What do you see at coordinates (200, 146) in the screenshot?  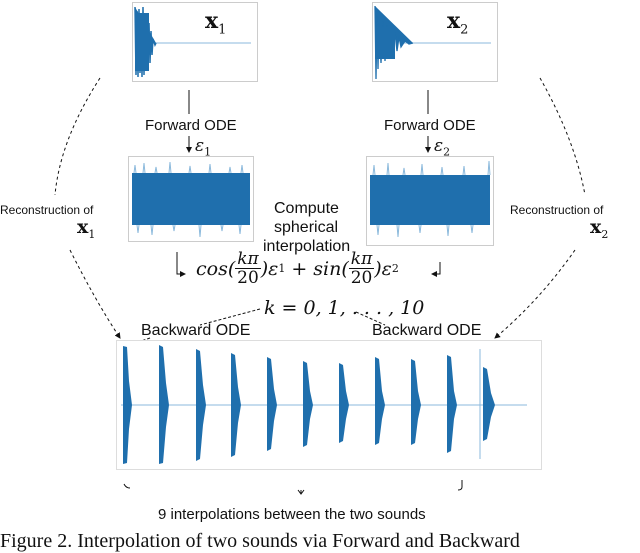 I see `eps1-var: ε` at bounding box center [200, 146].